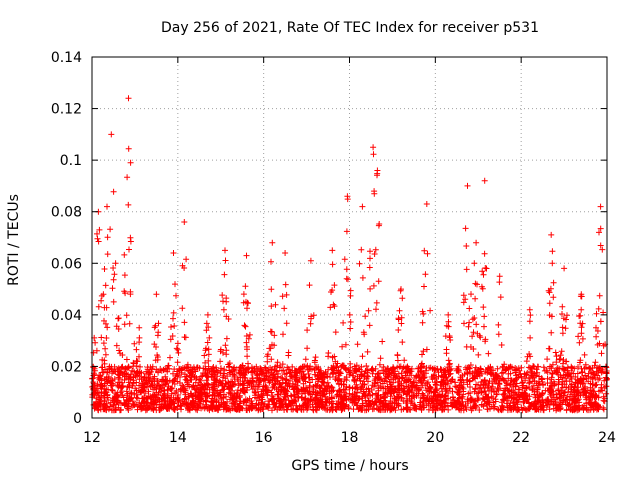  What do you see at coordinates (350, 438) in the screenshot?
I see `x-tick-label: 18` at bounding box center [350, 438].